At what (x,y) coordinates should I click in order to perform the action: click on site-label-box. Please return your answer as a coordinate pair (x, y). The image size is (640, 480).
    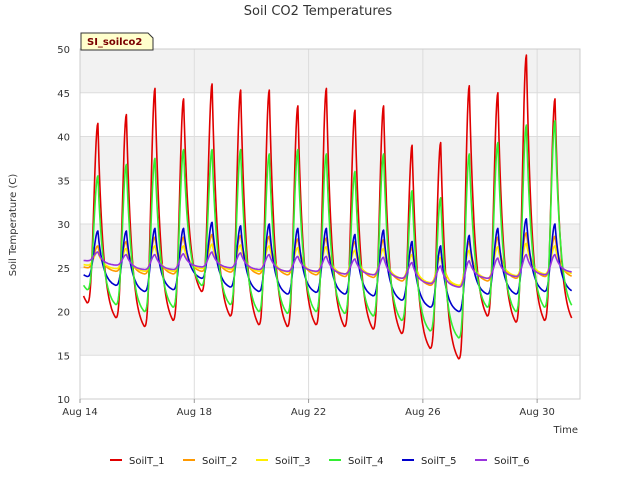
    Looking at the image, I should click on (117, 41).